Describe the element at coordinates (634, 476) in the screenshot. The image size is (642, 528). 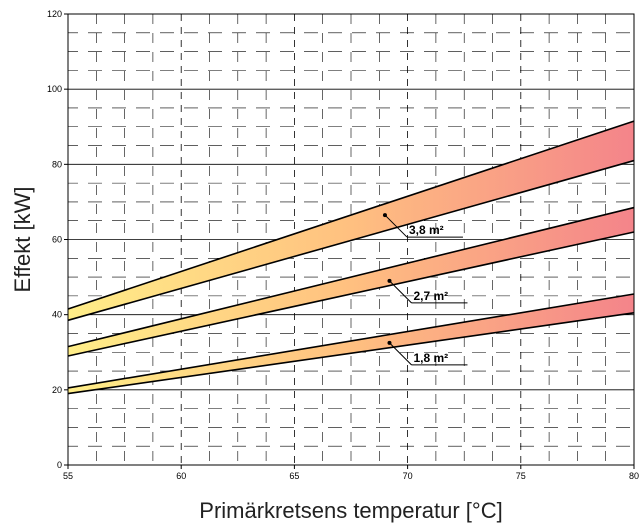
I see `x-tick-label: 80` at that location.